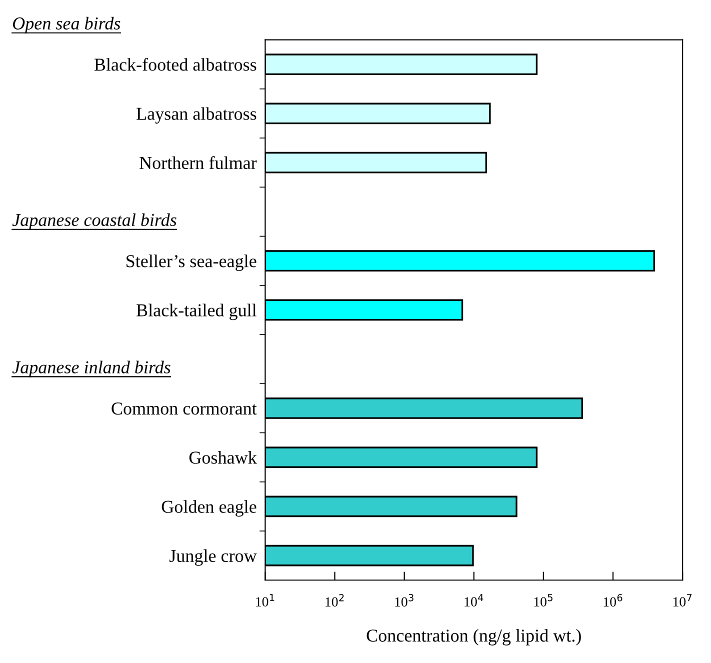  I want to click on text: Japanese inland birds, so click(91, 369).